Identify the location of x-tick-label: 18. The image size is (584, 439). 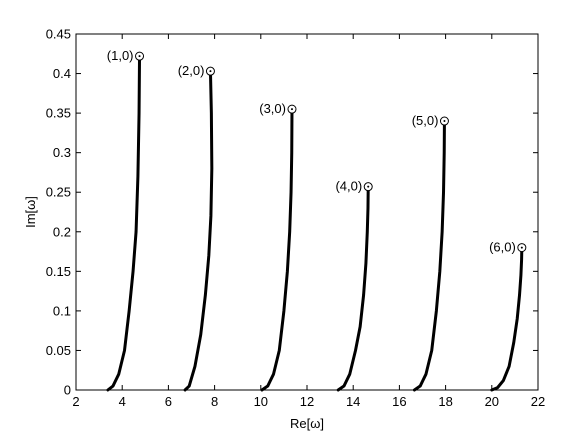
(445, 401).